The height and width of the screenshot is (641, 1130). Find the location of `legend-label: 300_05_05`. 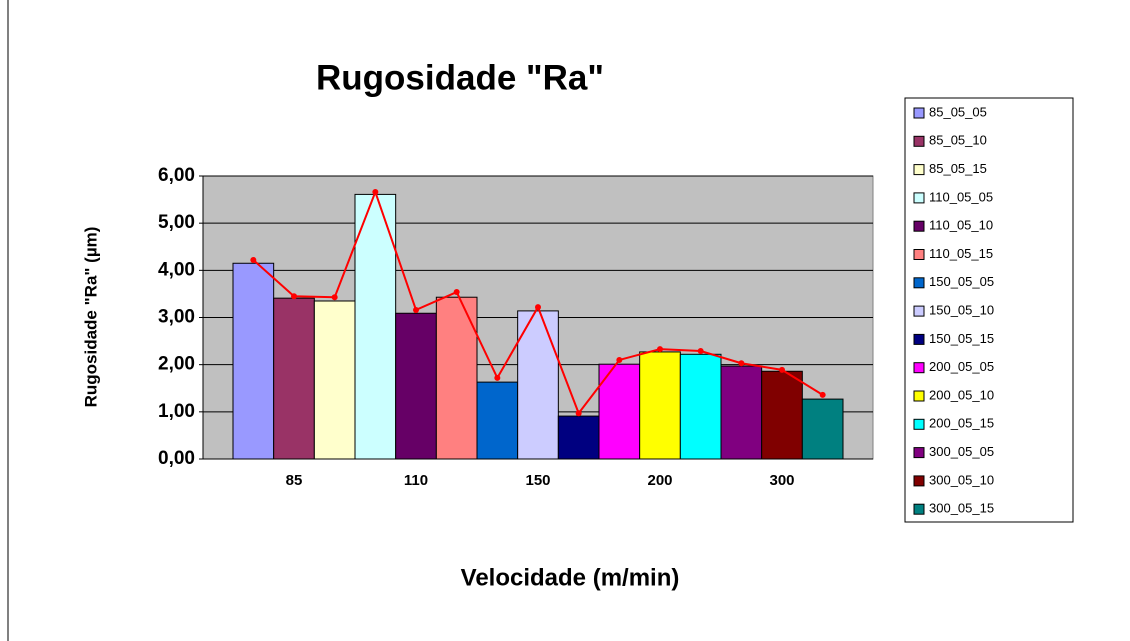

legend-label: 300_05_05 is located at coordinates (961, 451).